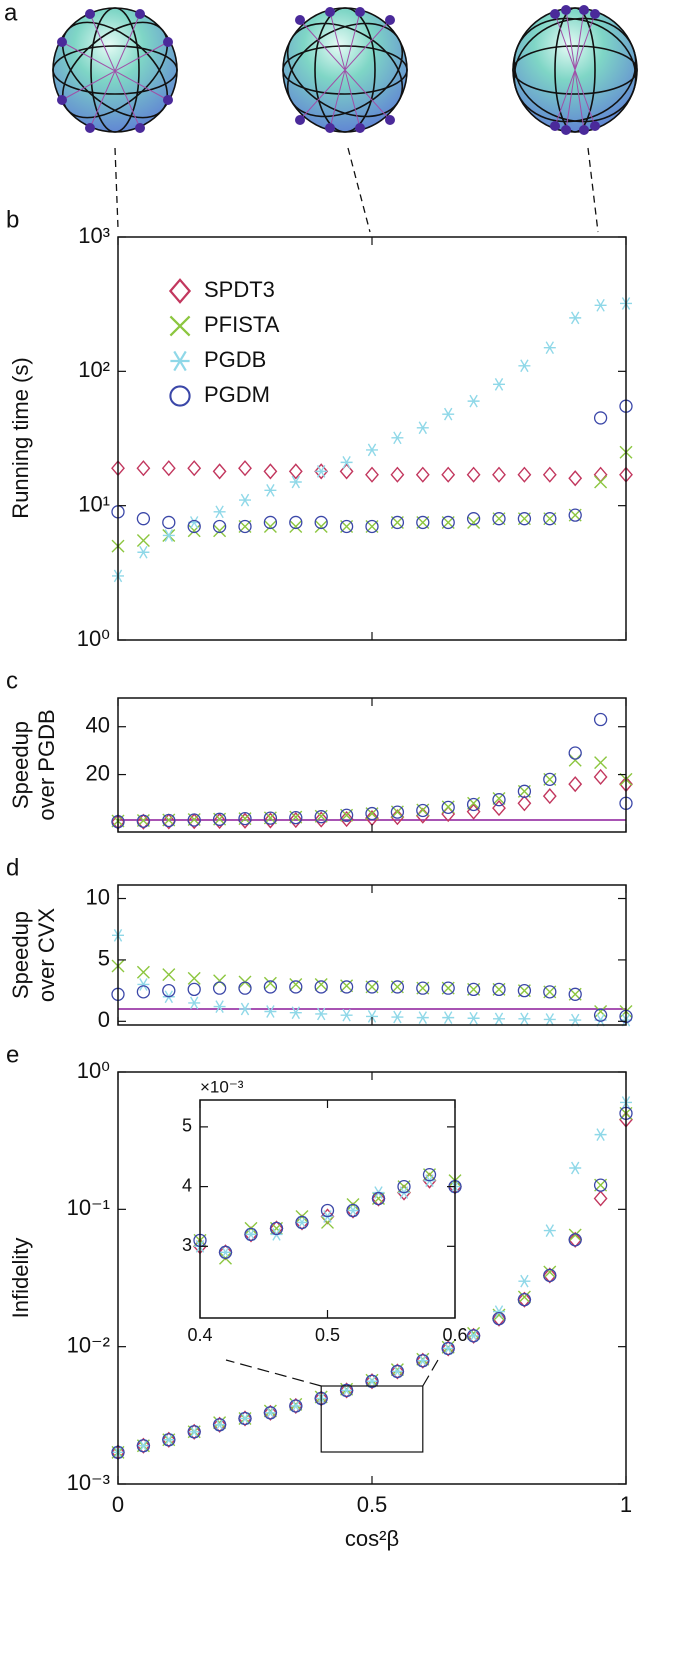 Image resolution: width=685 pixels, height=1661 pixels. Describe the element at coordinates (187, 1126) in the screenshot. I see `y-tick-label: 5` at that location.